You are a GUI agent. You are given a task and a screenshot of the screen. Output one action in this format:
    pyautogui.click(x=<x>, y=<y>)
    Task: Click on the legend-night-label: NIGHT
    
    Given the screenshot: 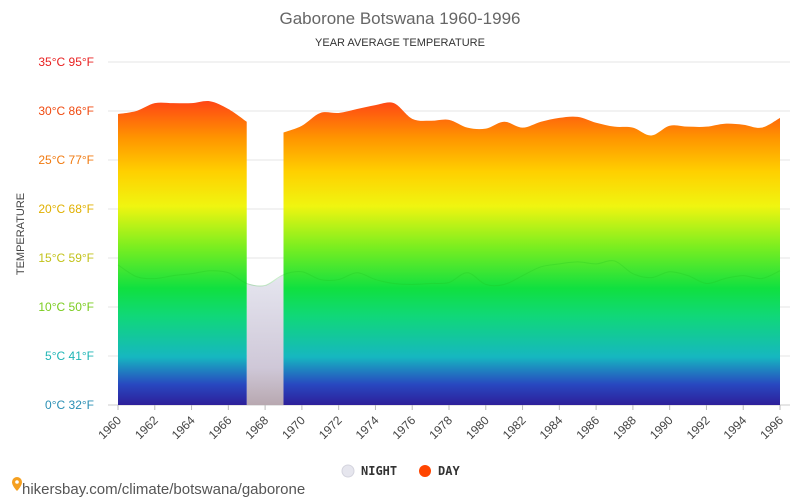 What is the action you would take?
    pyautogui.click(x=379, y=471)
    